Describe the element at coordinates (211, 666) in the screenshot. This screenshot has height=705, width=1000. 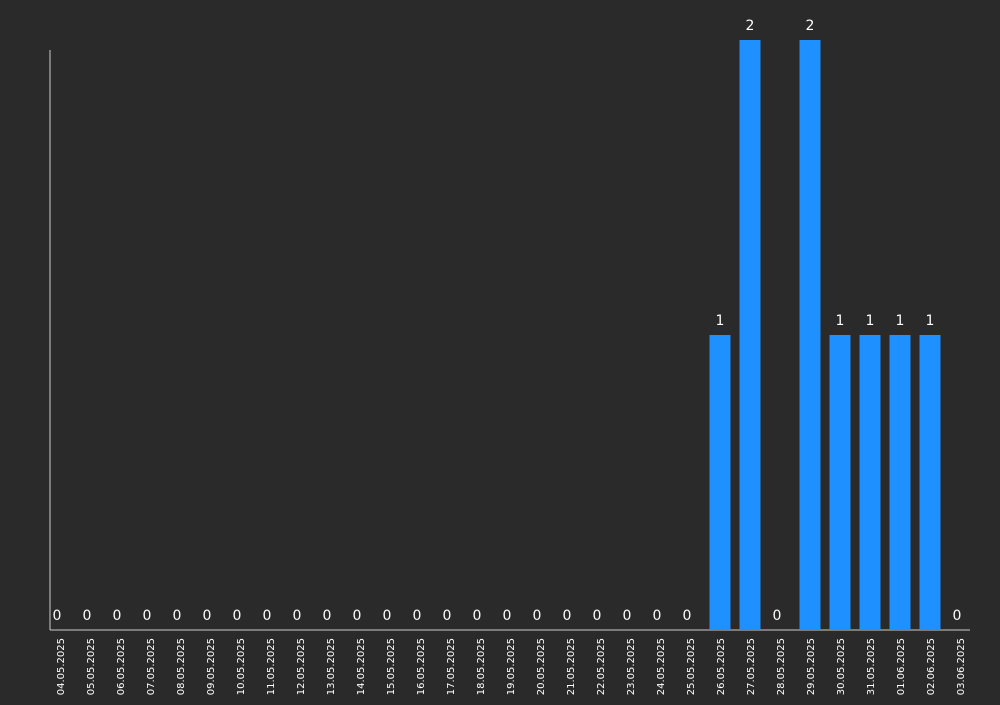
I see `x-tick-label-09.05.2025: 09.05.2025` at that location.